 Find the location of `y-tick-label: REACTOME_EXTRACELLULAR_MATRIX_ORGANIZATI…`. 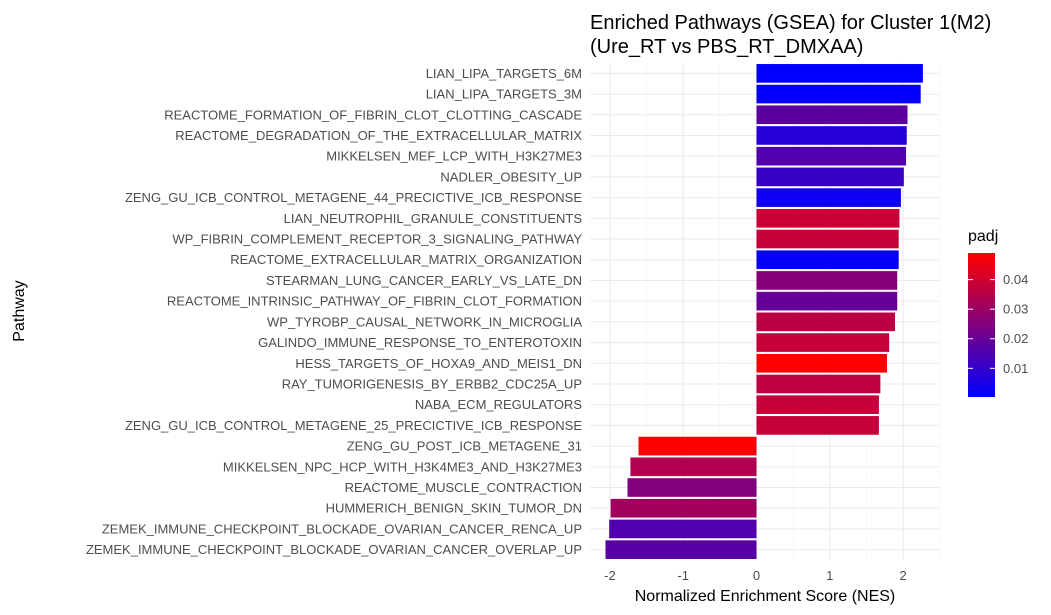

y-tick-label: REACTOME_EXTRACELLULAR_MATRIX_ORGANIZATI… is located at coordinates (406, 259).